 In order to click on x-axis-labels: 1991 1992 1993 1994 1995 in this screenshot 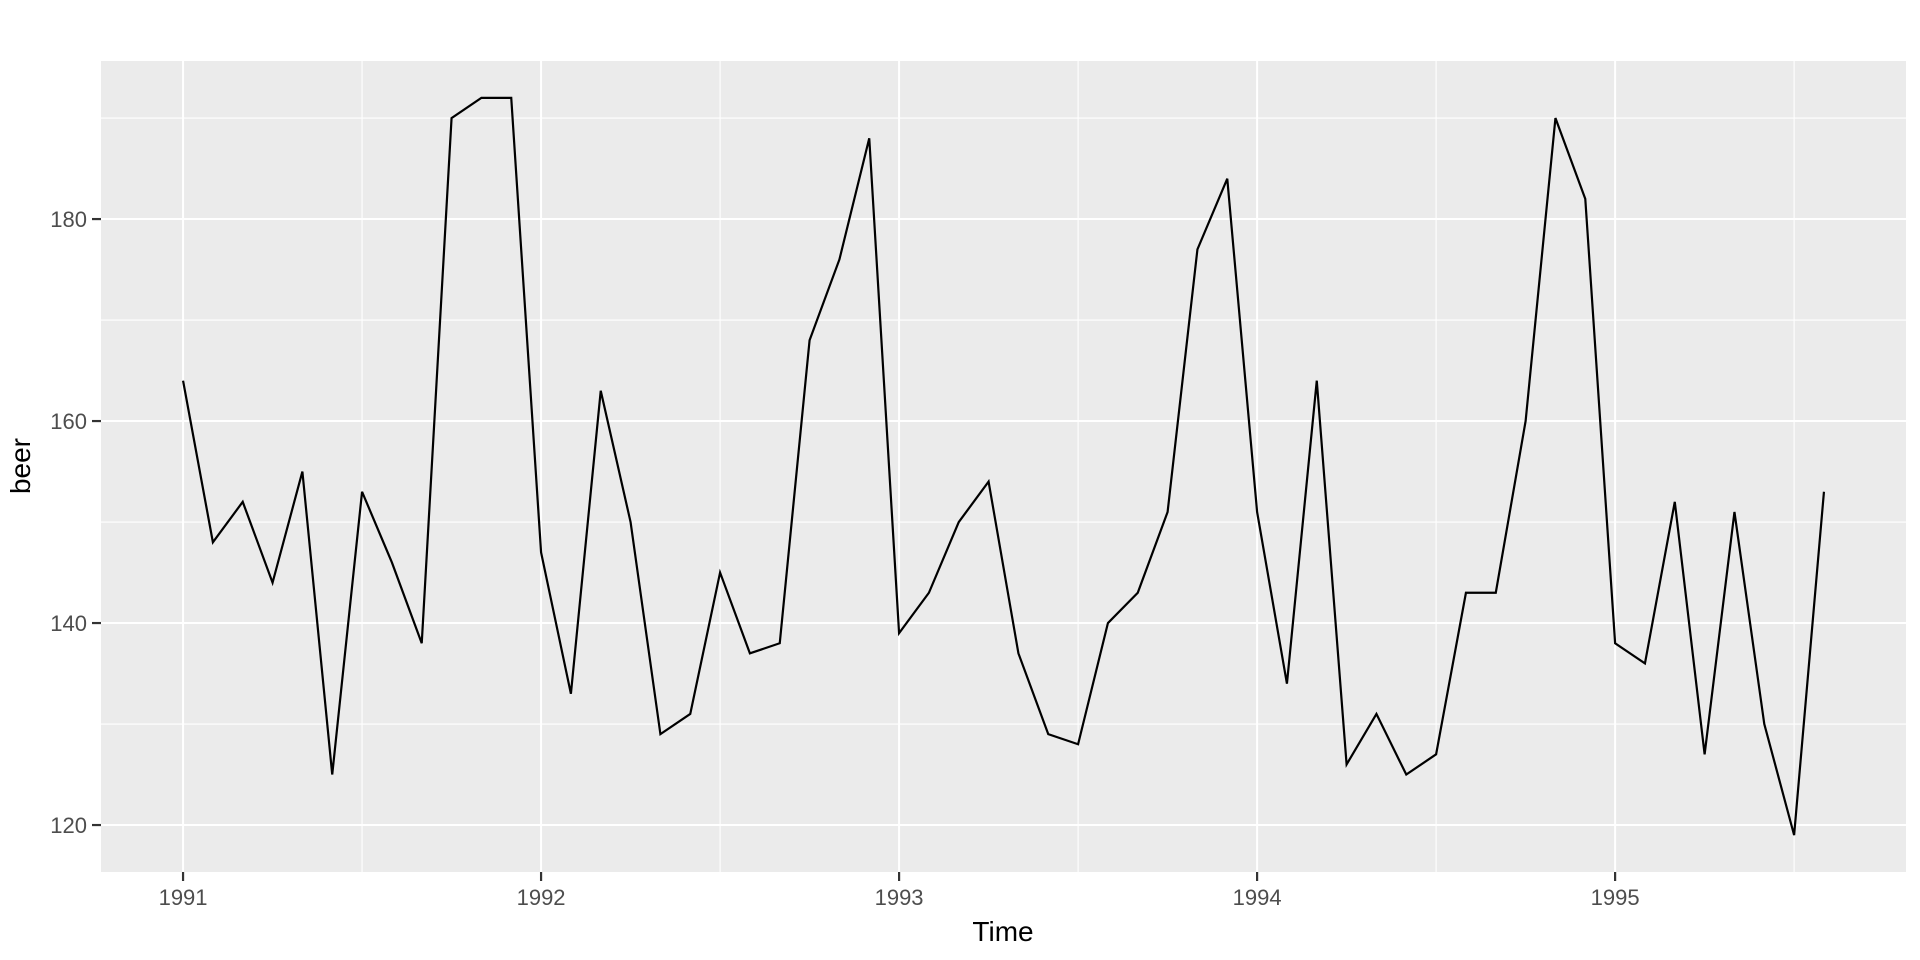, I will do `click(899, 897)`.